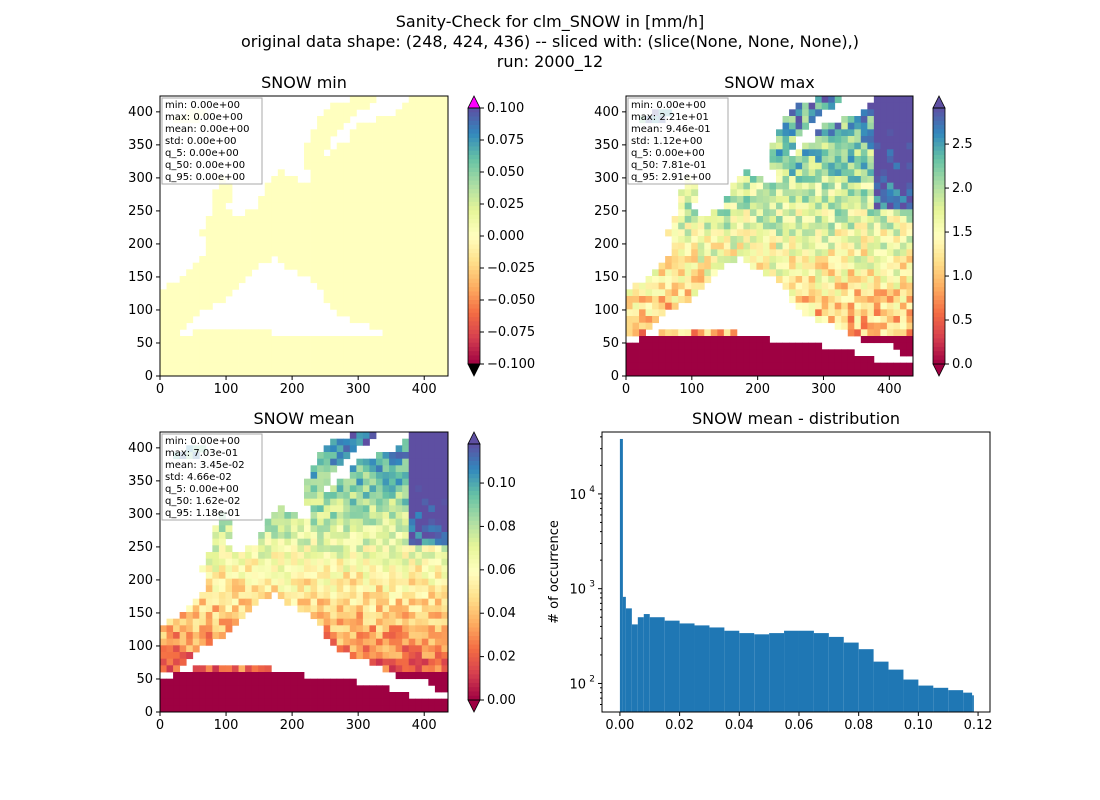  What do you see at coordinates (201, 453) in the screenshot?
I see `stats-line: max: 7.03e-01` at bounding box center [201, 453].